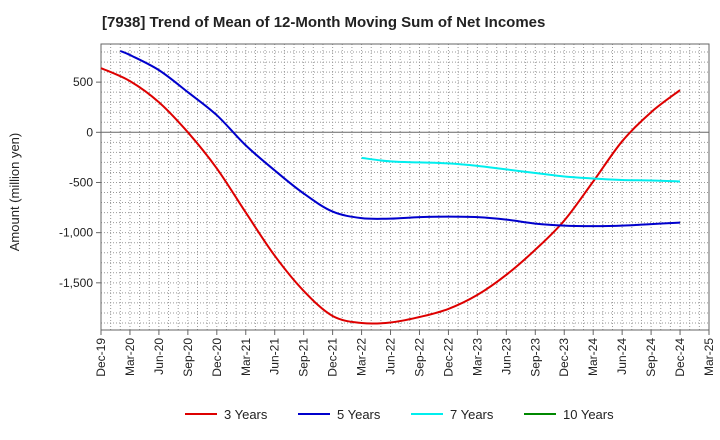 The width and height of the screenshot is (720, 440). What do you see at coordinates (14, 192) in the screenshot?
I see `y-axis-title: Amount (million yen)` at bounding box center [14, 192].